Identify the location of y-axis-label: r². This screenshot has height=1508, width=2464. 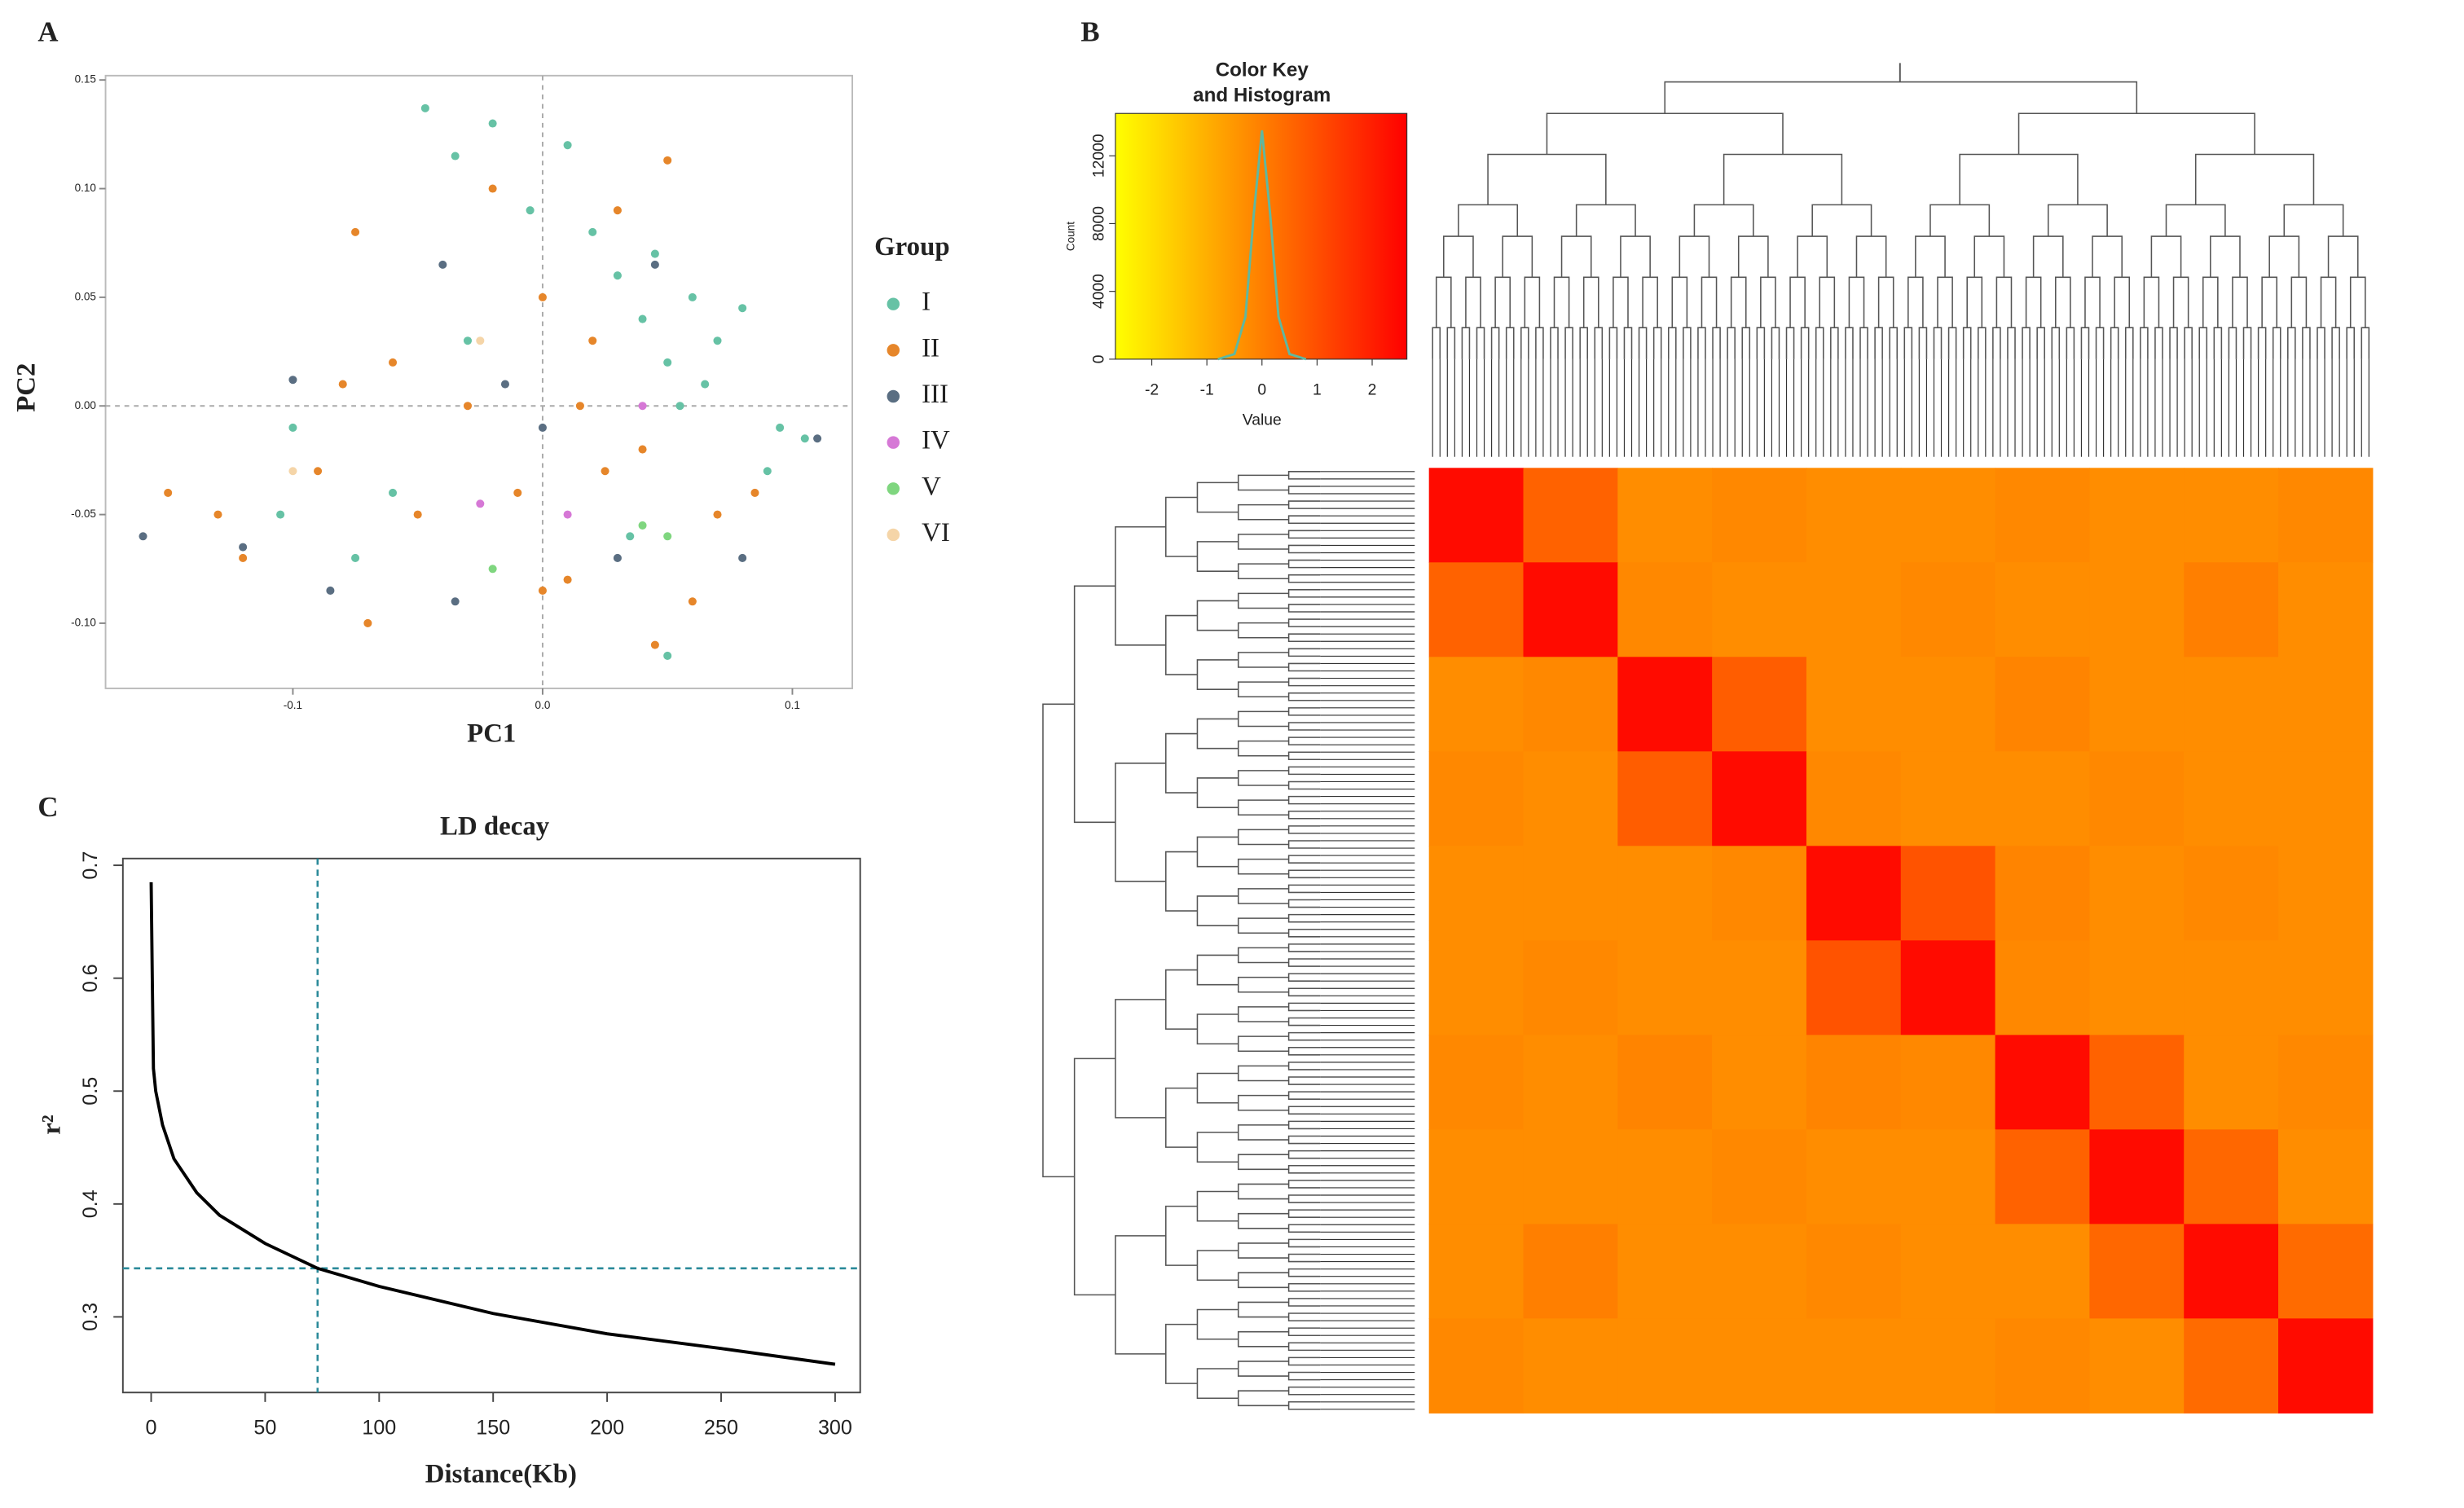
(51, 1125).